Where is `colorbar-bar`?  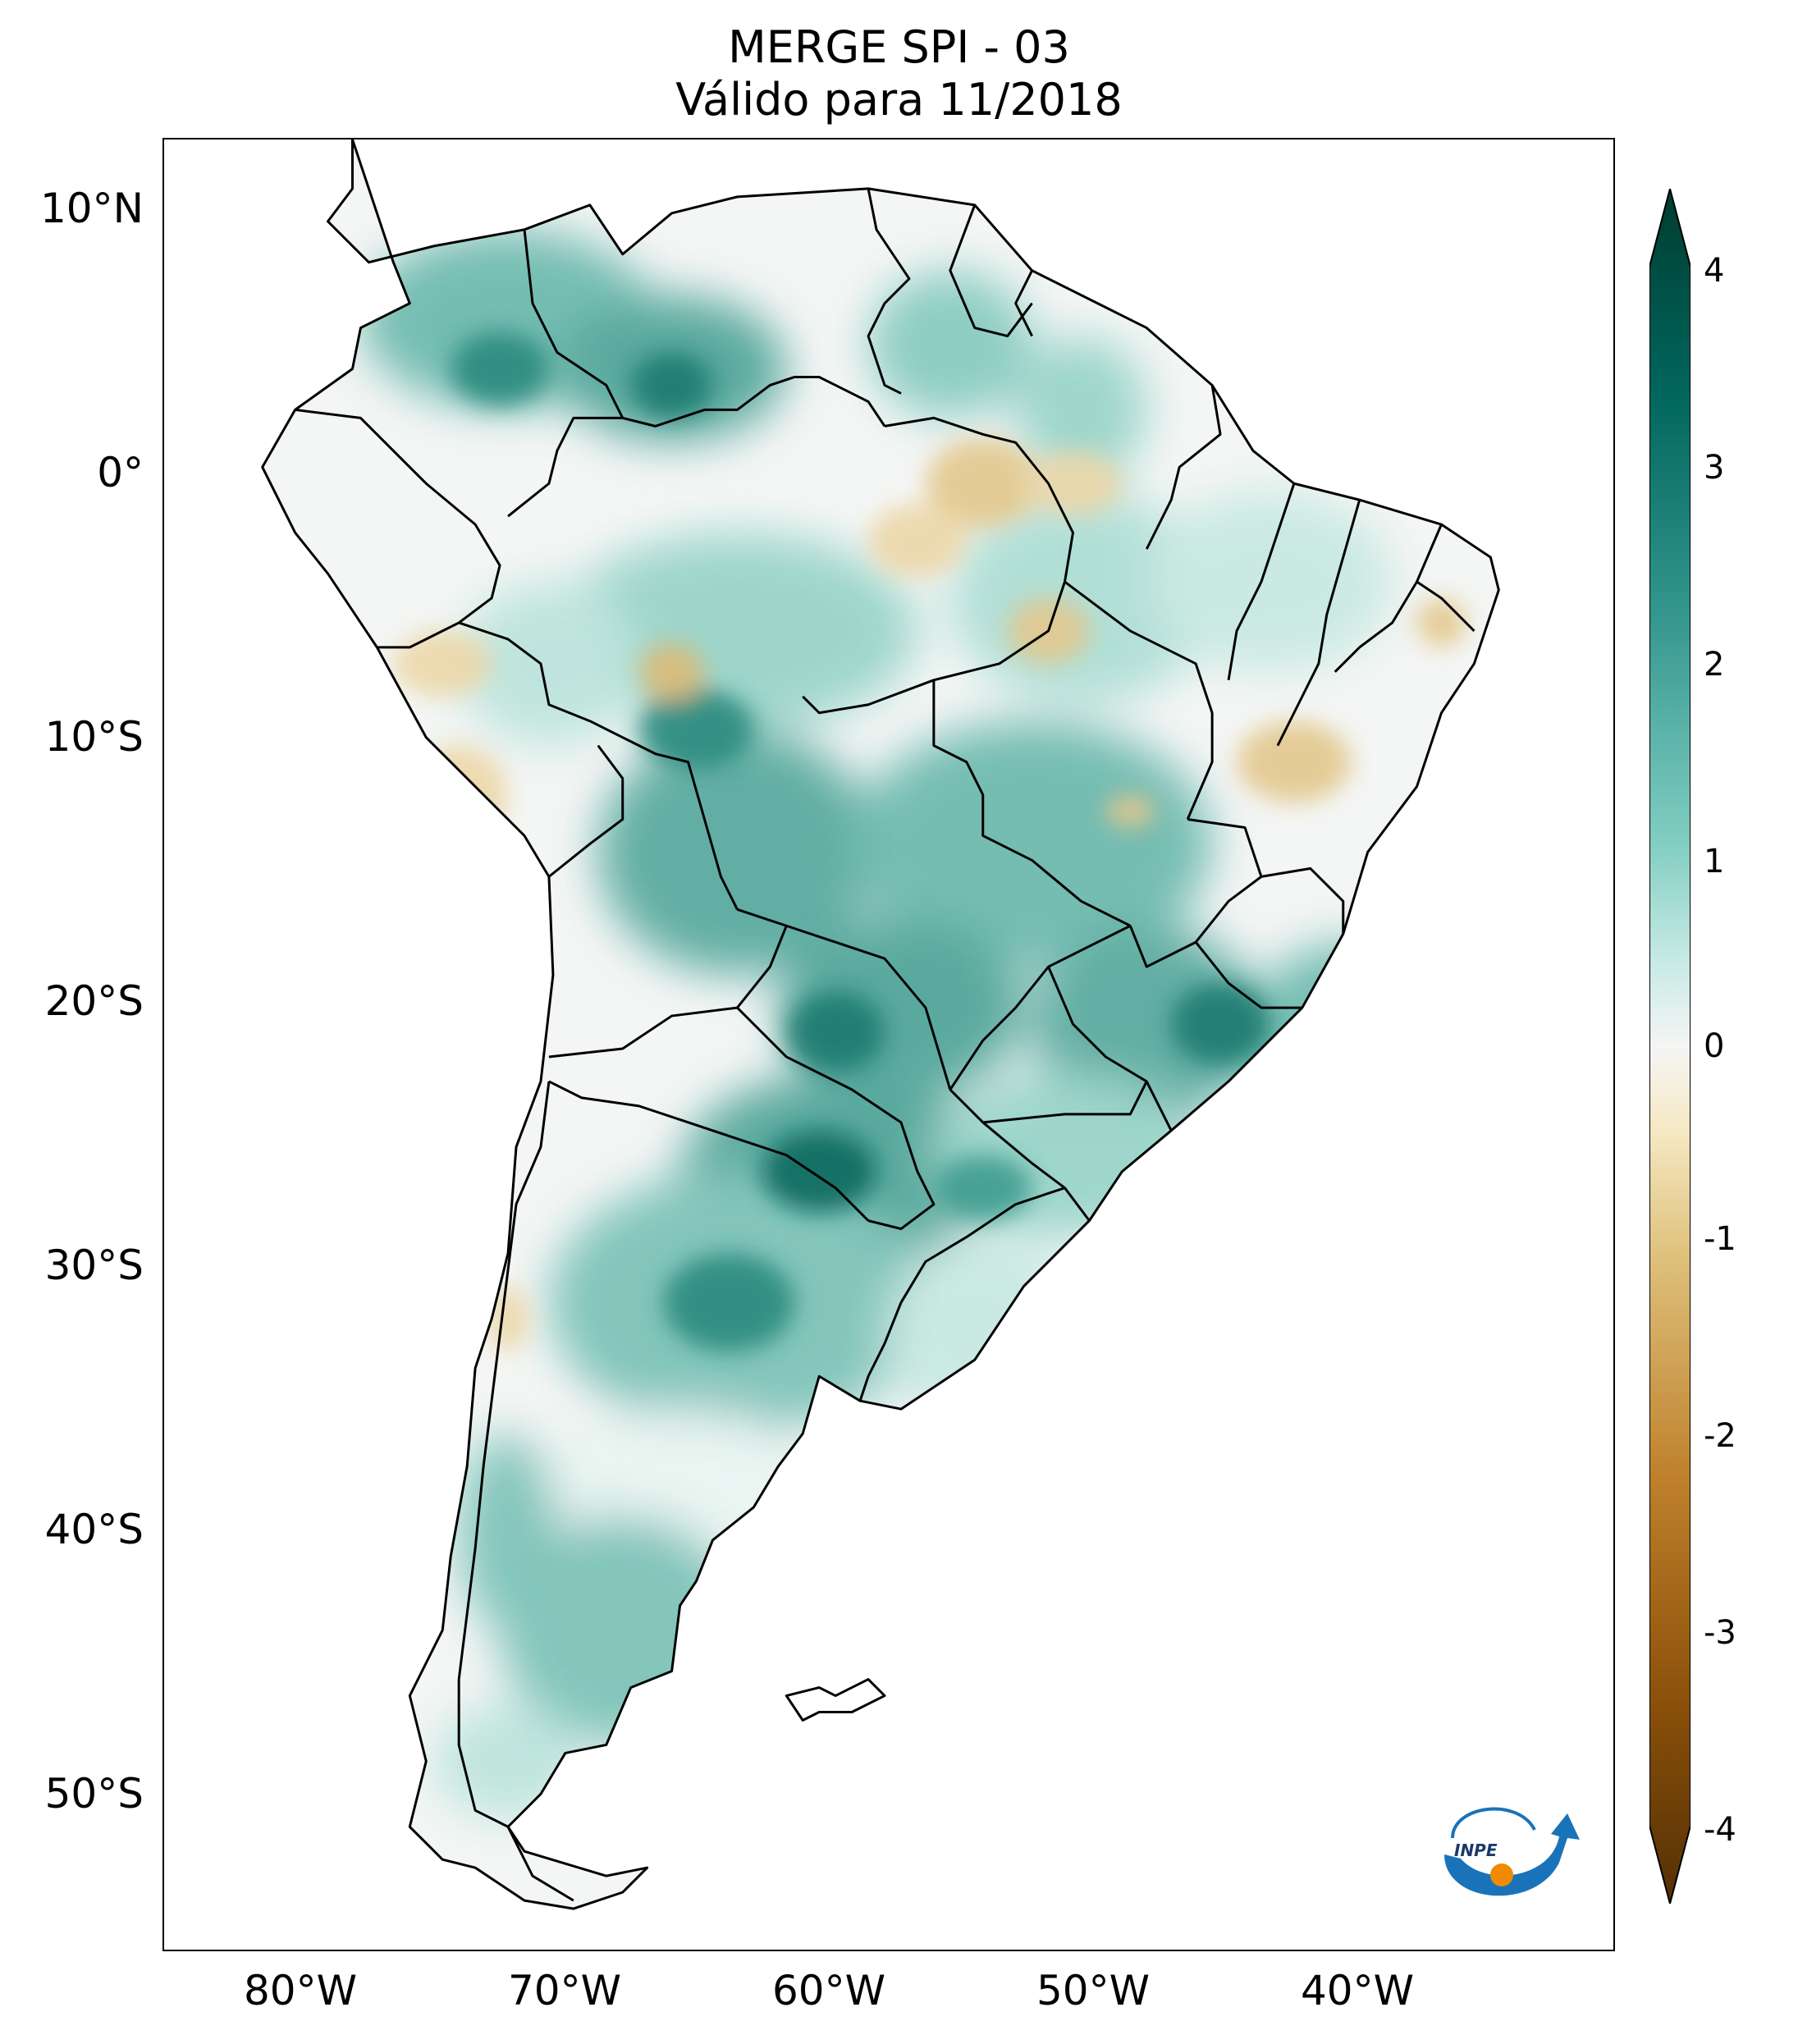
colorbar-bar is located at coordinates (1669, 1046).